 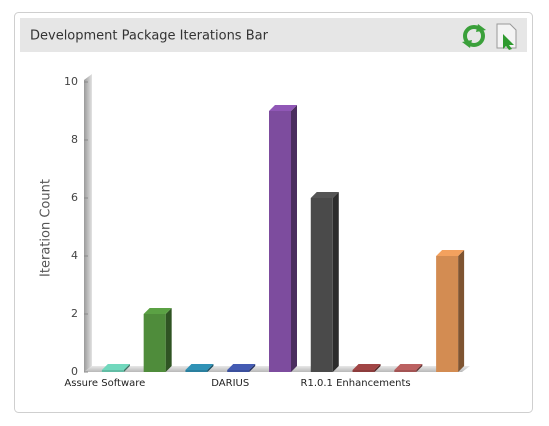 I want to click on export-icon, so click(x=506, y=36).